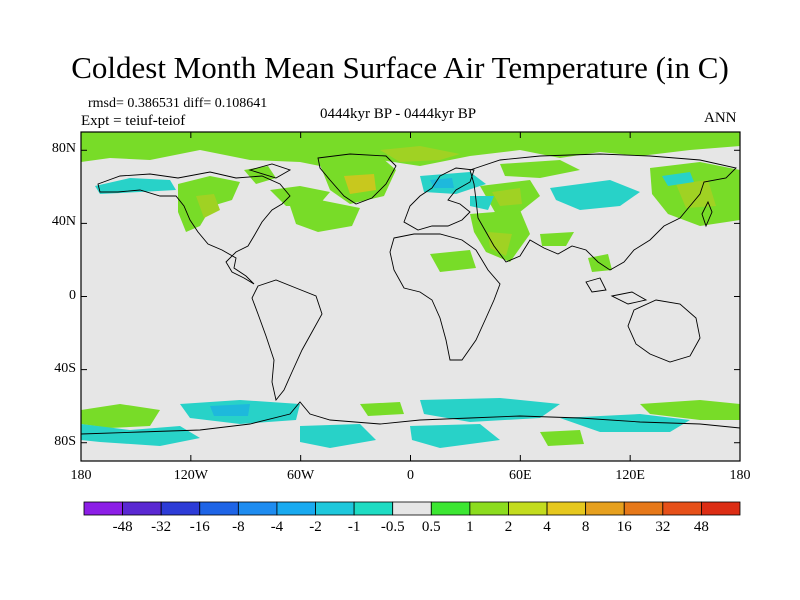 The height and width of the screenshot is (600, 800). Describe the element at coordinates (630, 475) in the screenshot. I see `lon-tick-label: 120E` at that location.